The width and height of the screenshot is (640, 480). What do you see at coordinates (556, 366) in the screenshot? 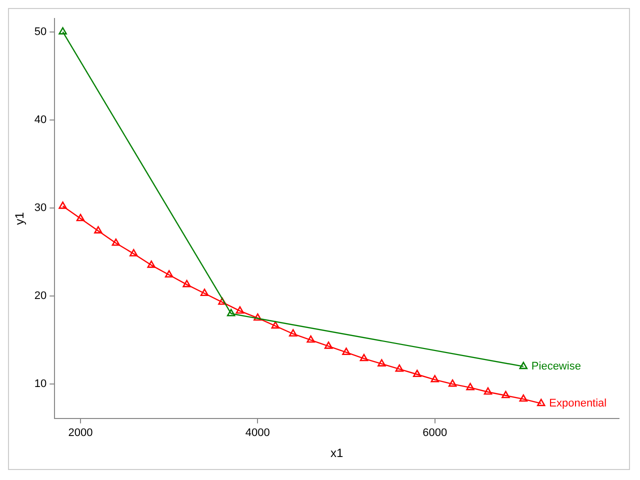
I see `series-label: Piecewise` at bounding box center [556, 366].